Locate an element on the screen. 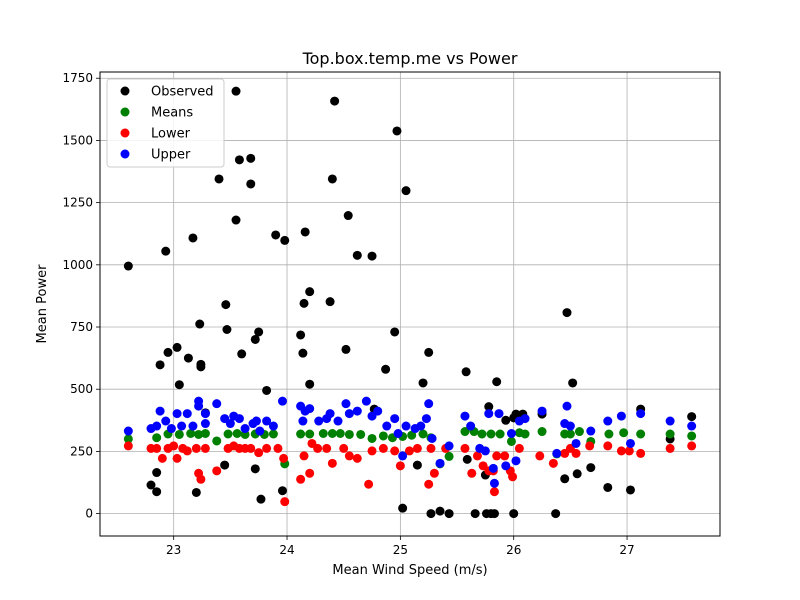 Image resolution: width=800 pixels, height=600 pixels. x-tick-label: 26 is located at coordinates (513, 550).